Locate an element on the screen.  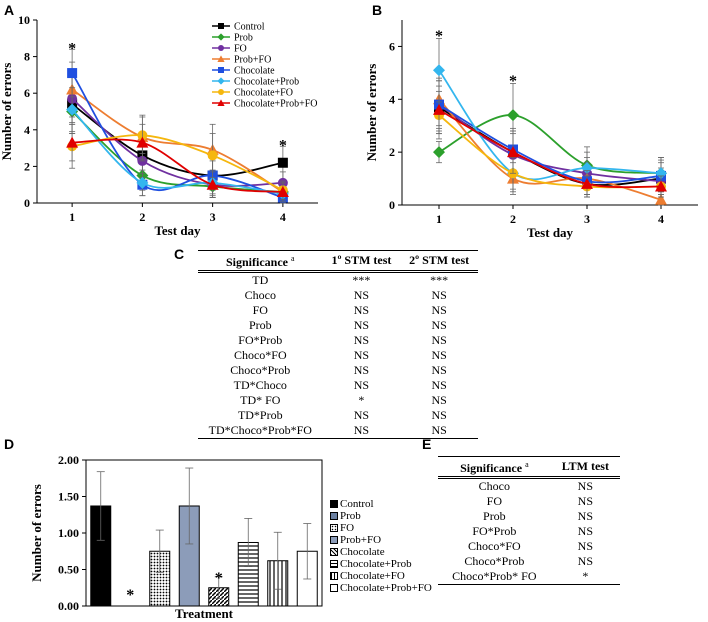
legend-item: Chocolate+Prob is located at coordinates (381, 564).